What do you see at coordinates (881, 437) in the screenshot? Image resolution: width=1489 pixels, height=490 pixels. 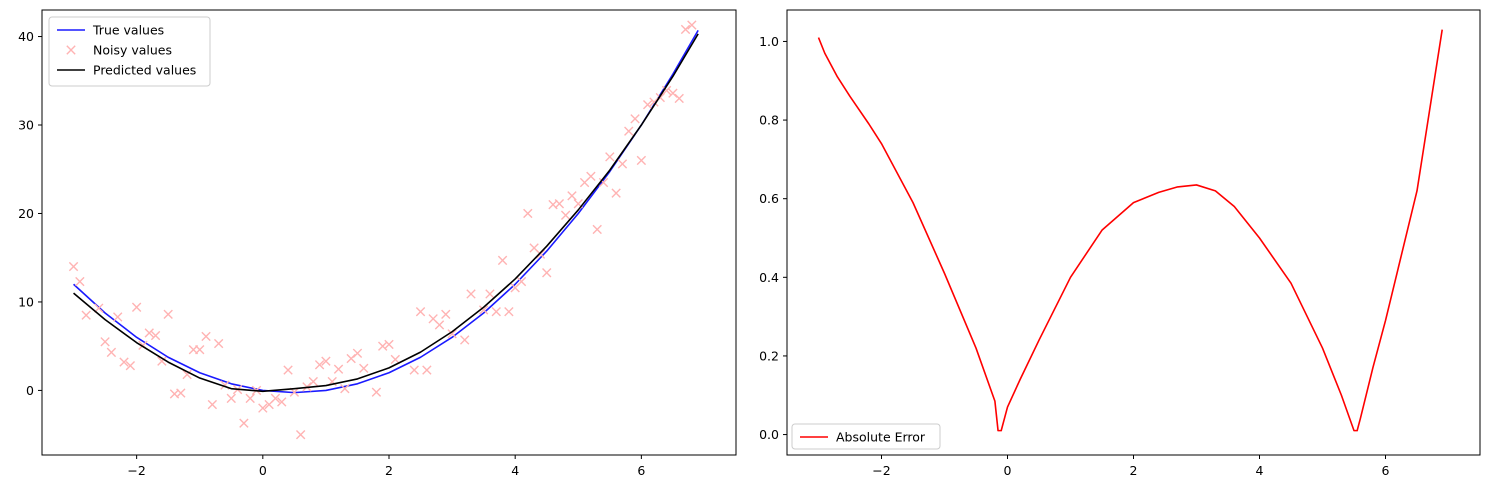 I see `legend-label: Absolute Error` at bounding box center [881, 437].